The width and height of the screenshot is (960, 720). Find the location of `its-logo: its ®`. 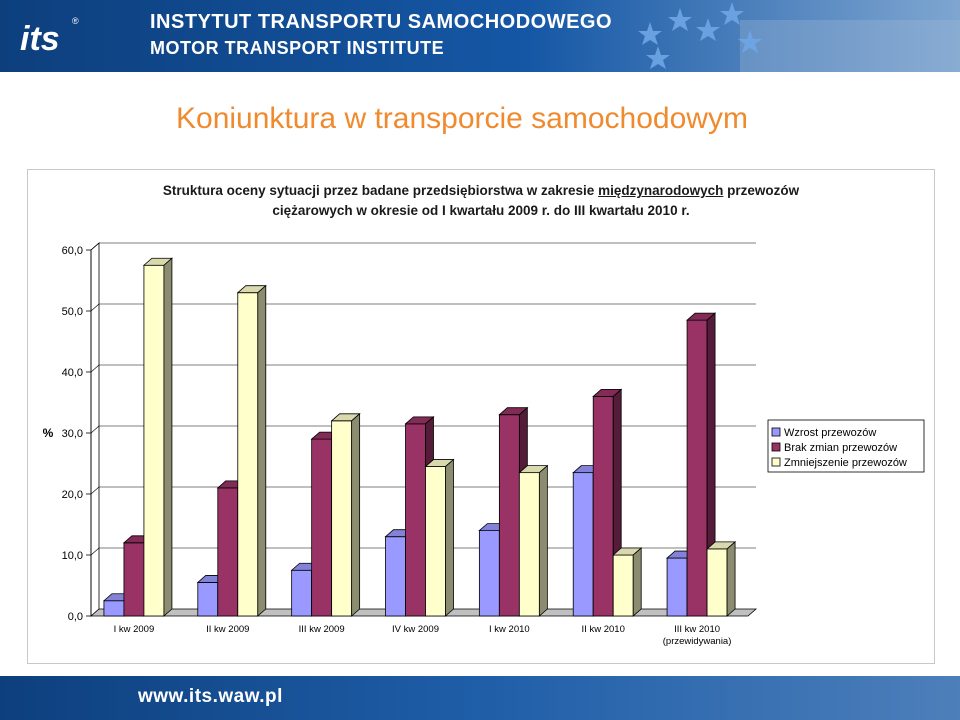

its-logo: its ® is located at coordinates (49, 37).